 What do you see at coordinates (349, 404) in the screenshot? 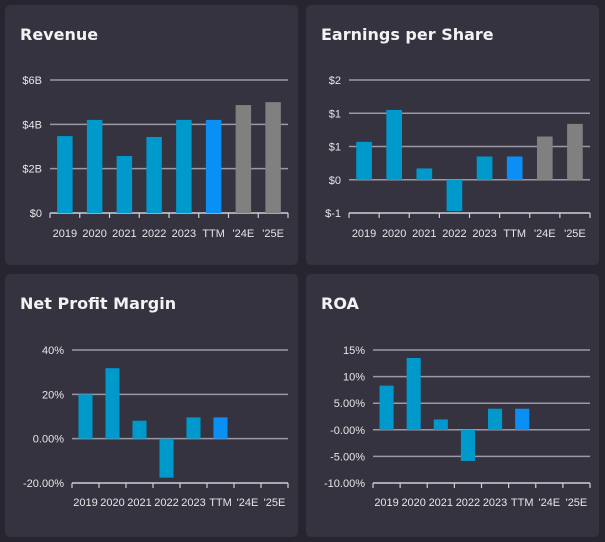
I see `y-tick-label: 5.00%` at bounding box center [349, 404].